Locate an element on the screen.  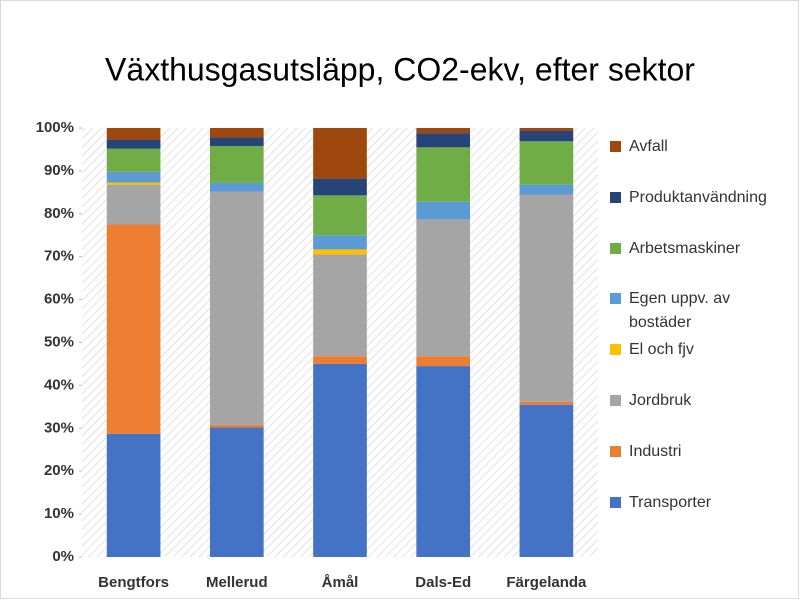
legend-label: Egen uppv. av bostäder is located at coordinates (680, 311).